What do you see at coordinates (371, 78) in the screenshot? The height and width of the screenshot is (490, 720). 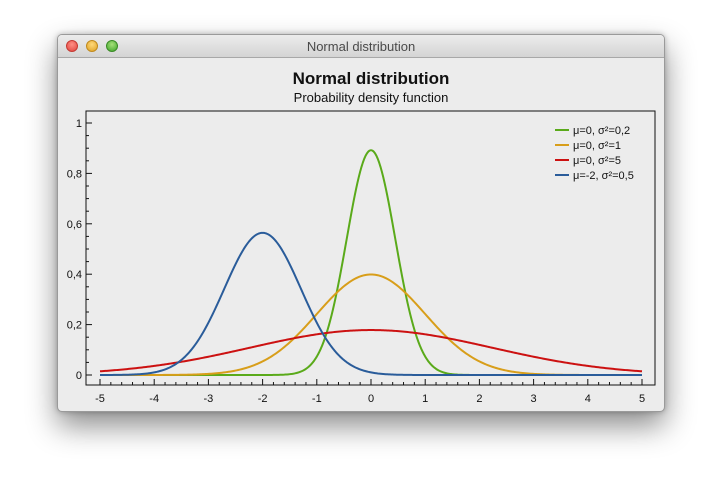 I see `chart-title: Normal distribution` at bounding box center [371, 78].